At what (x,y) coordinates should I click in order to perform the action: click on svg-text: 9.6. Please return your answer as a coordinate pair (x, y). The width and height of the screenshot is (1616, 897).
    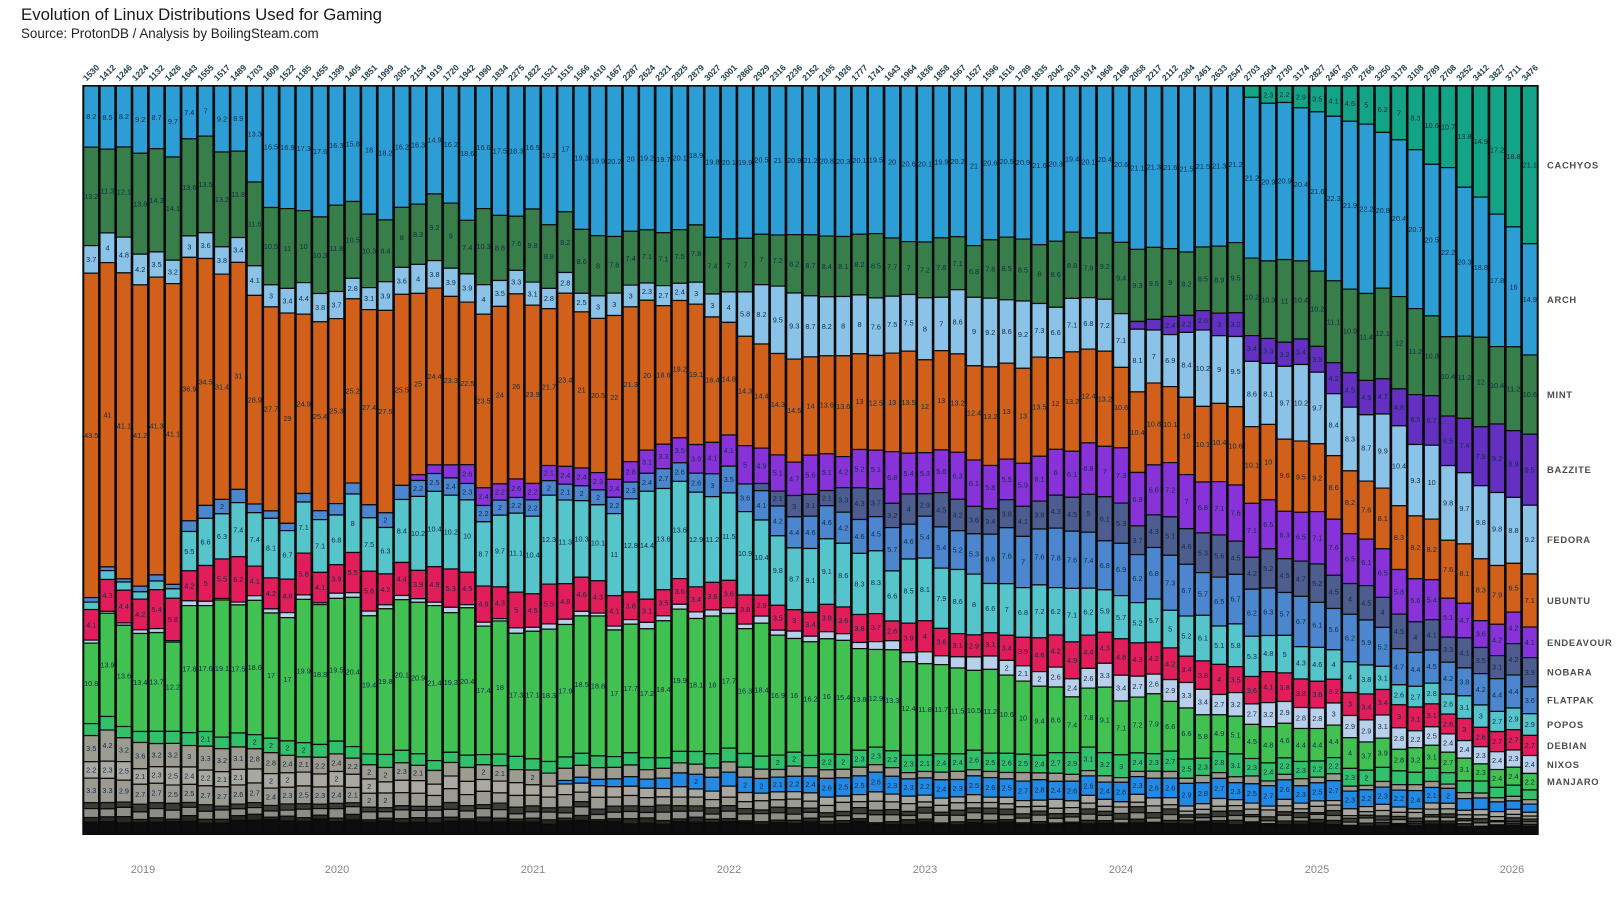
    Looking at the image, I should click on (1285, 475).